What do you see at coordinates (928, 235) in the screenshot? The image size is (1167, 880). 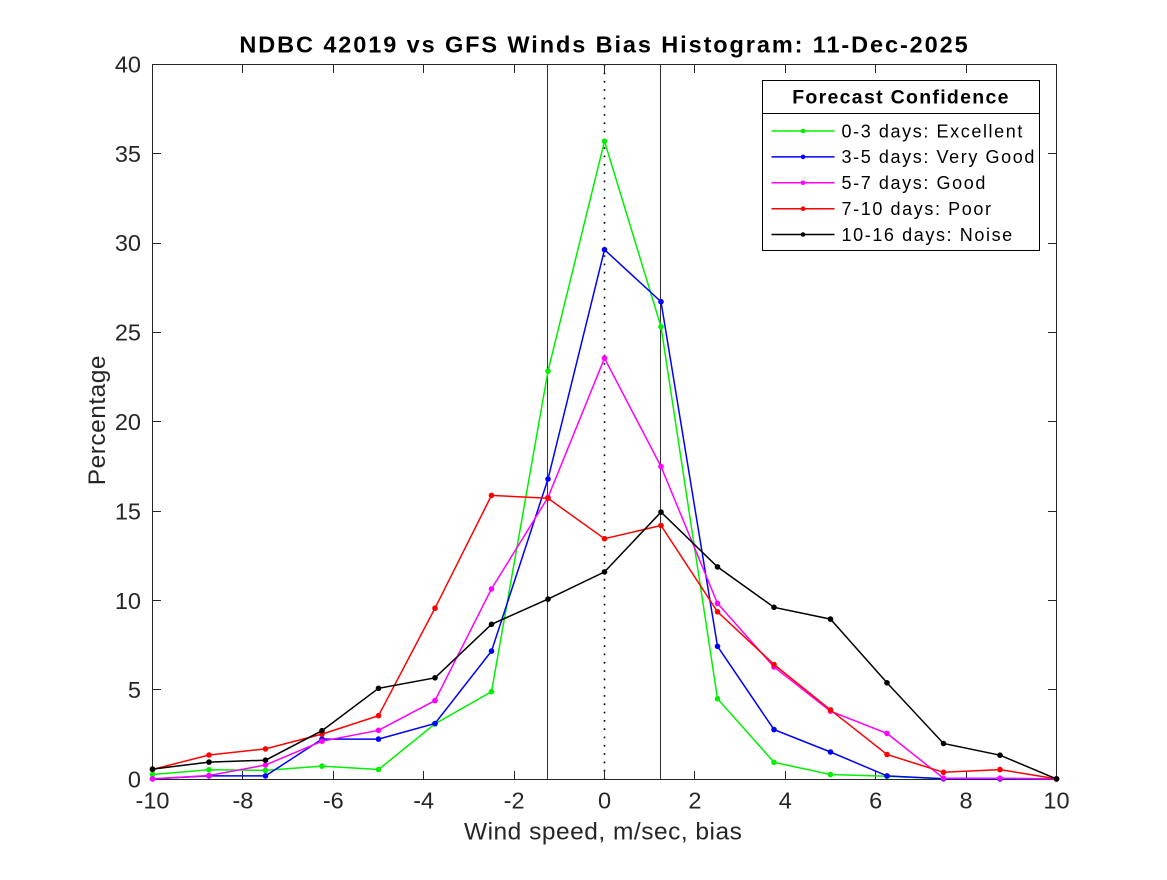 I see `svg-text: 10-16 days: Noise` at bounding box center [928, 235].